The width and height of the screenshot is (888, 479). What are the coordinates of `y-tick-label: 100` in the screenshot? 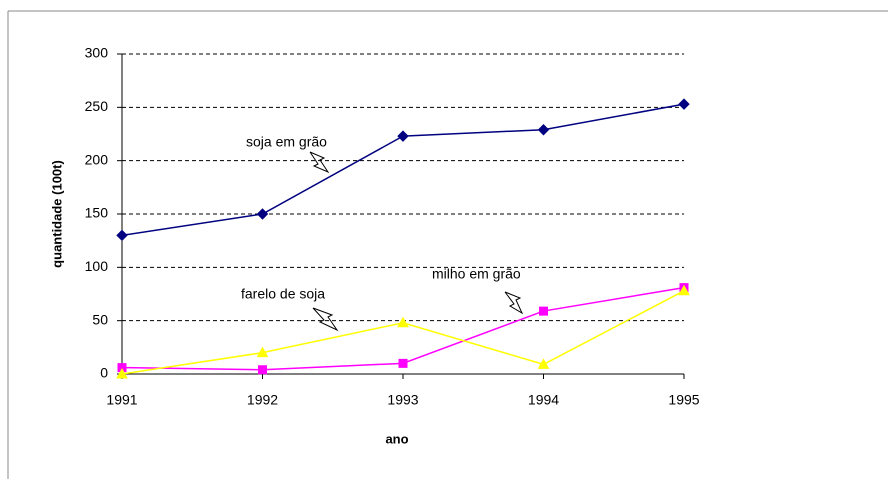 It's located at (97, 266).